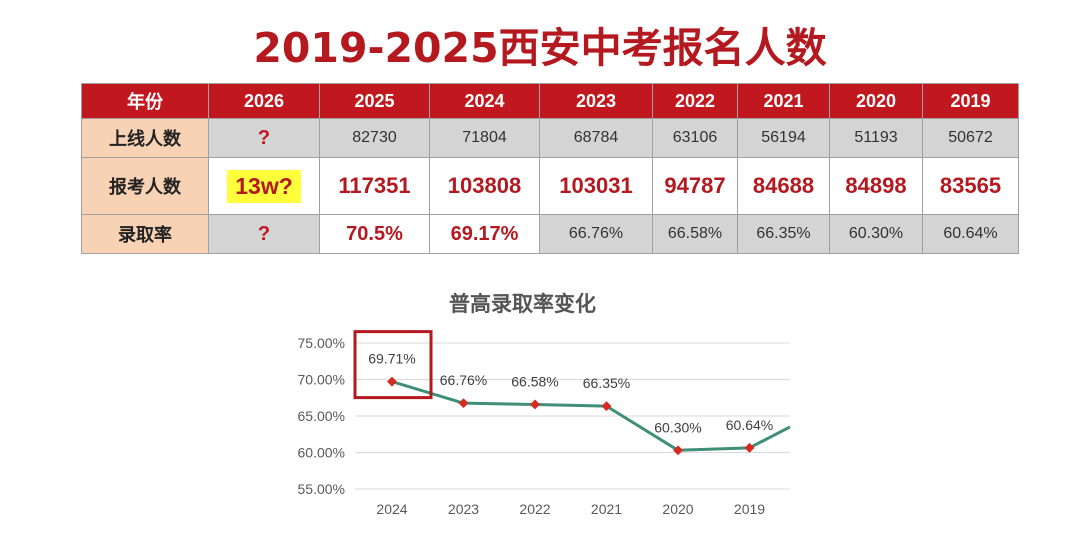 Image resolution: width=1080 pixels, height=556 pixels. Describe the element at coordinates (970, 101) in the screenshot. I see `header-year: 2019` at that location.